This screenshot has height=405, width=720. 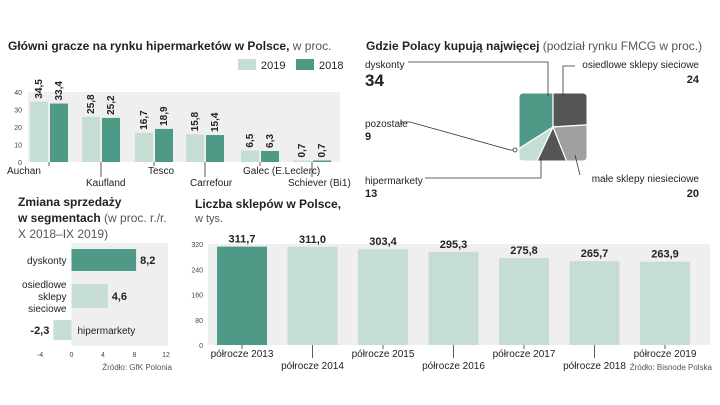 I want to click on chart1-ytick: 20, so click(x=18, y=128).